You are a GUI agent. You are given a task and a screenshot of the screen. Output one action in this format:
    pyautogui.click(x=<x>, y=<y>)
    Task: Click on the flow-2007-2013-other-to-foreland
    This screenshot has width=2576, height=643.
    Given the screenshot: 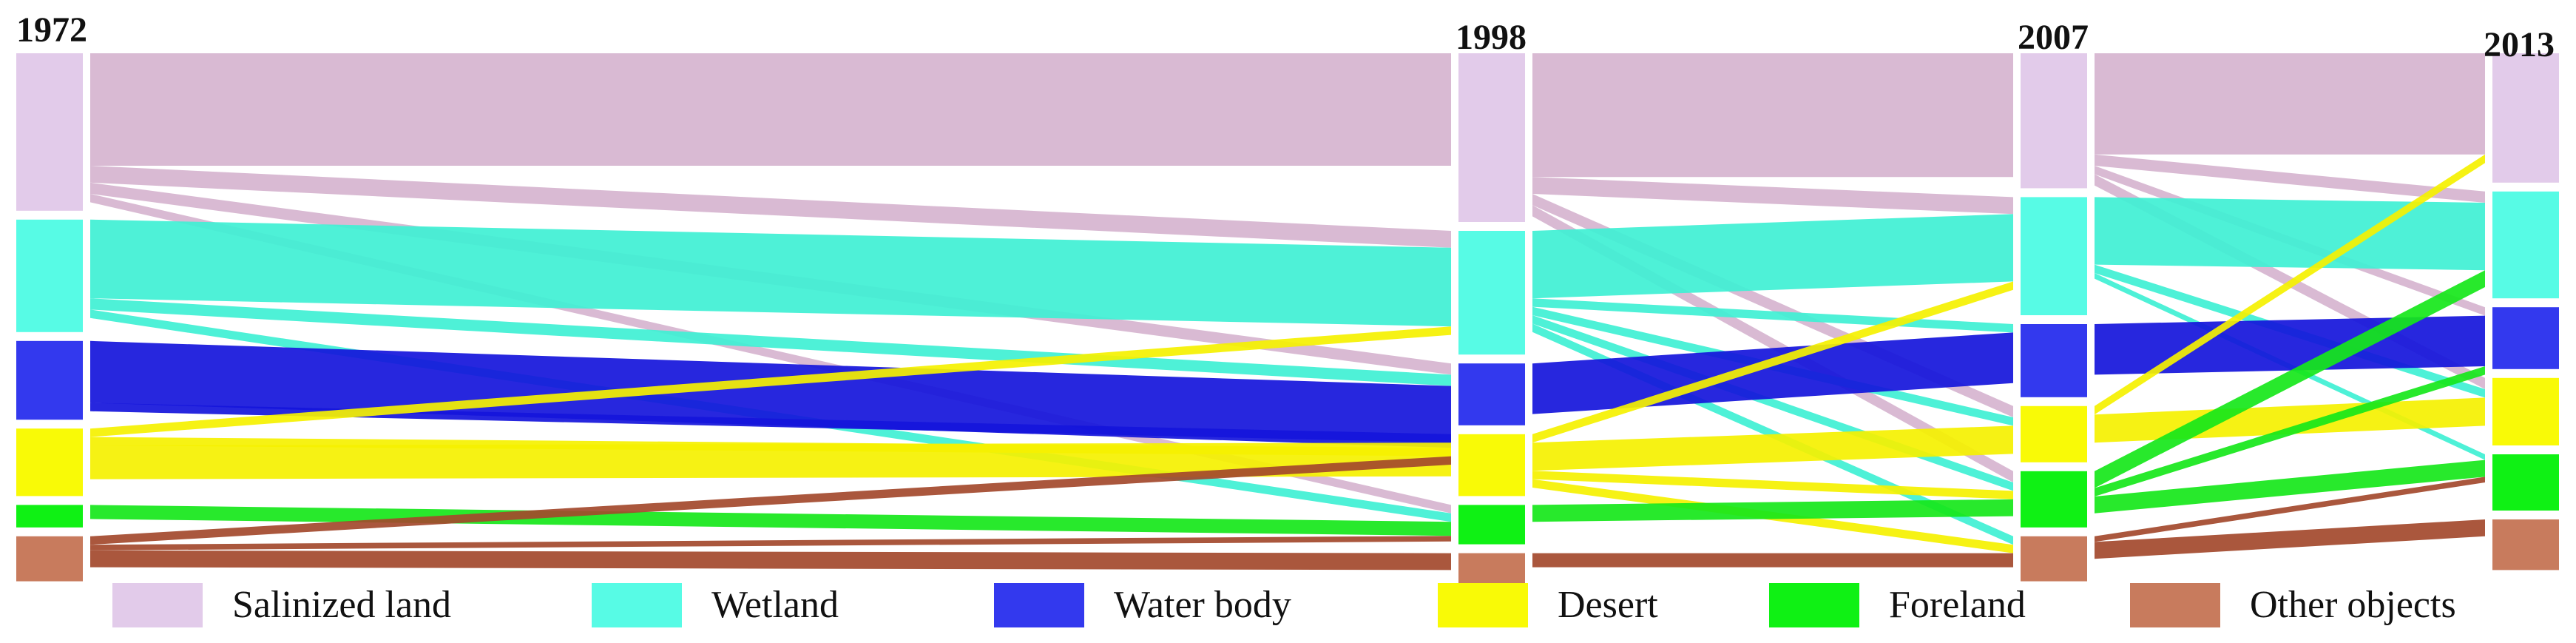 What is the action you would take?
    pyautogui.click(x=2290, y=509)
    